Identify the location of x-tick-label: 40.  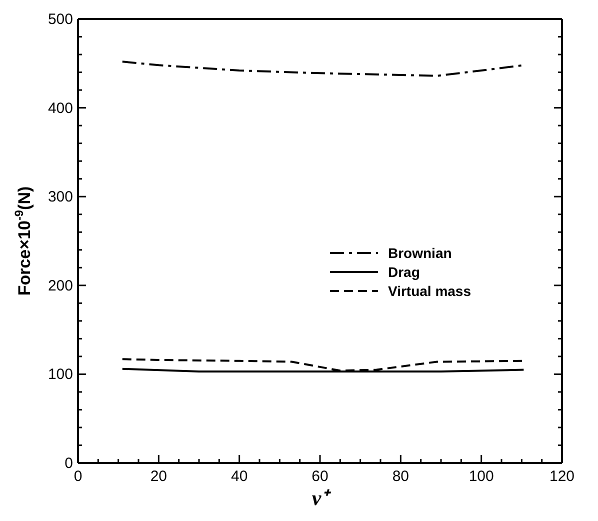
(239, 476).